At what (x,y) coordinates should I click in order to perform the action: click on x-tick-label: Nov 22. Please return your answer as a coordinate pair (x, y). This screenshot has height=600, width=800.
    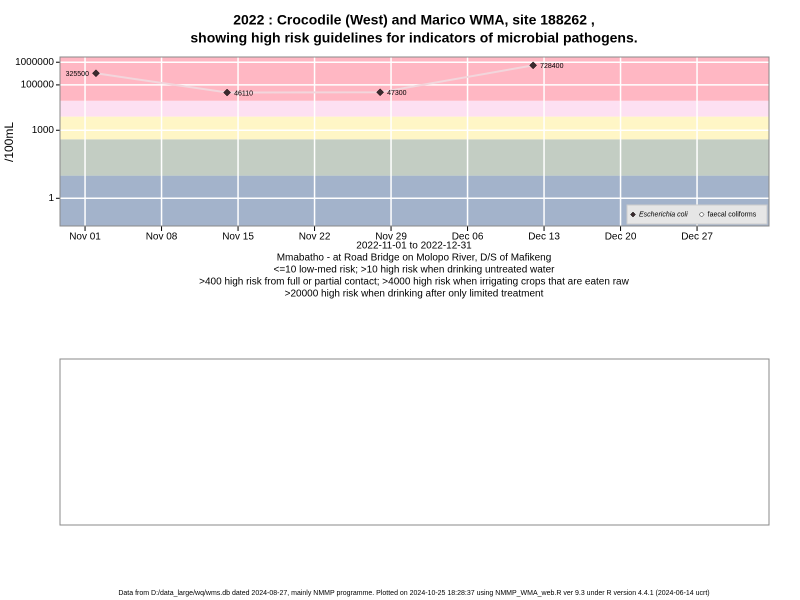
    Looking at the image, I should click on (315, 237).